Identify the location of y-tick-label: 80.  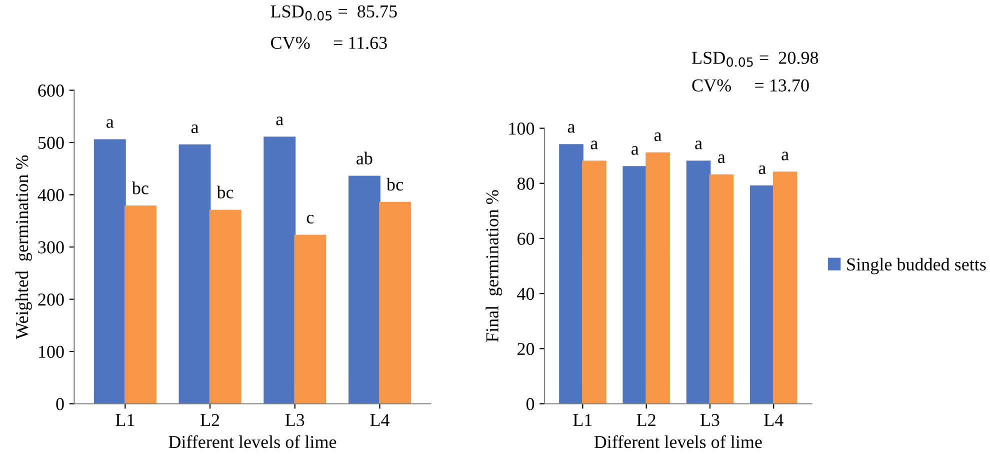
(525, 184).